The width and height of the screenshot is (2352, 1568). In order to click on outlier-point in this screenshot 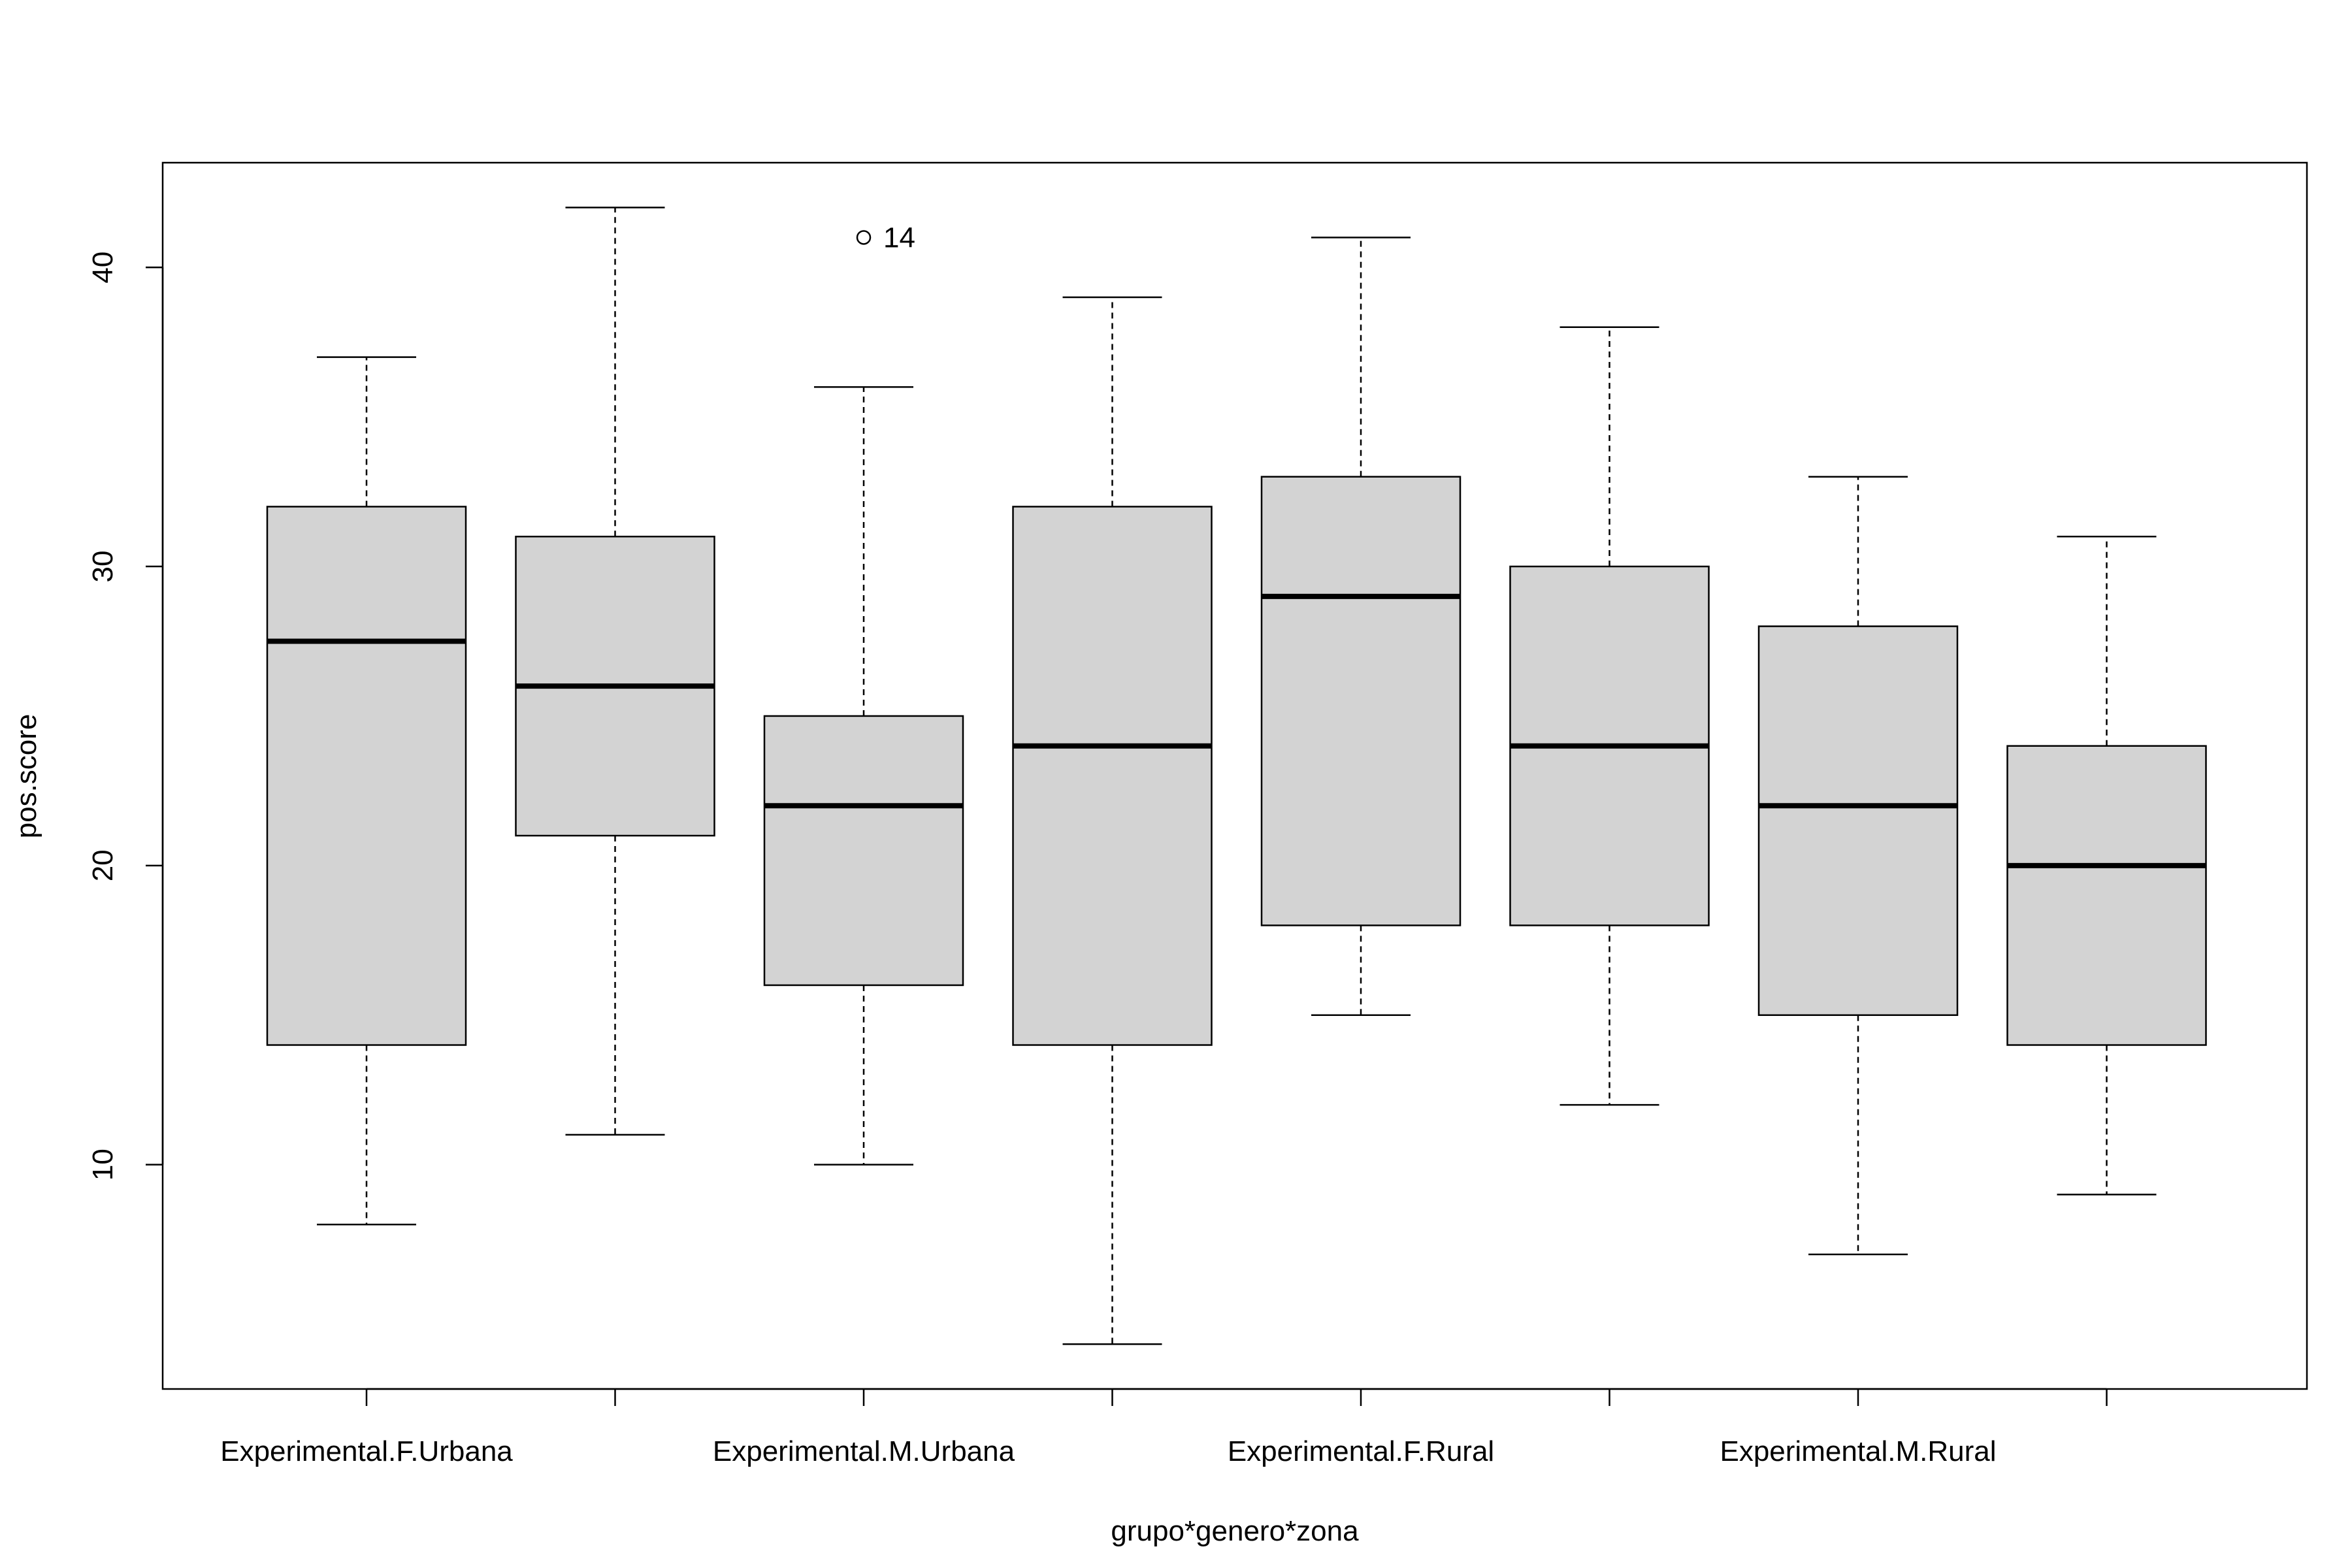, I will do `click(864, 237)`.